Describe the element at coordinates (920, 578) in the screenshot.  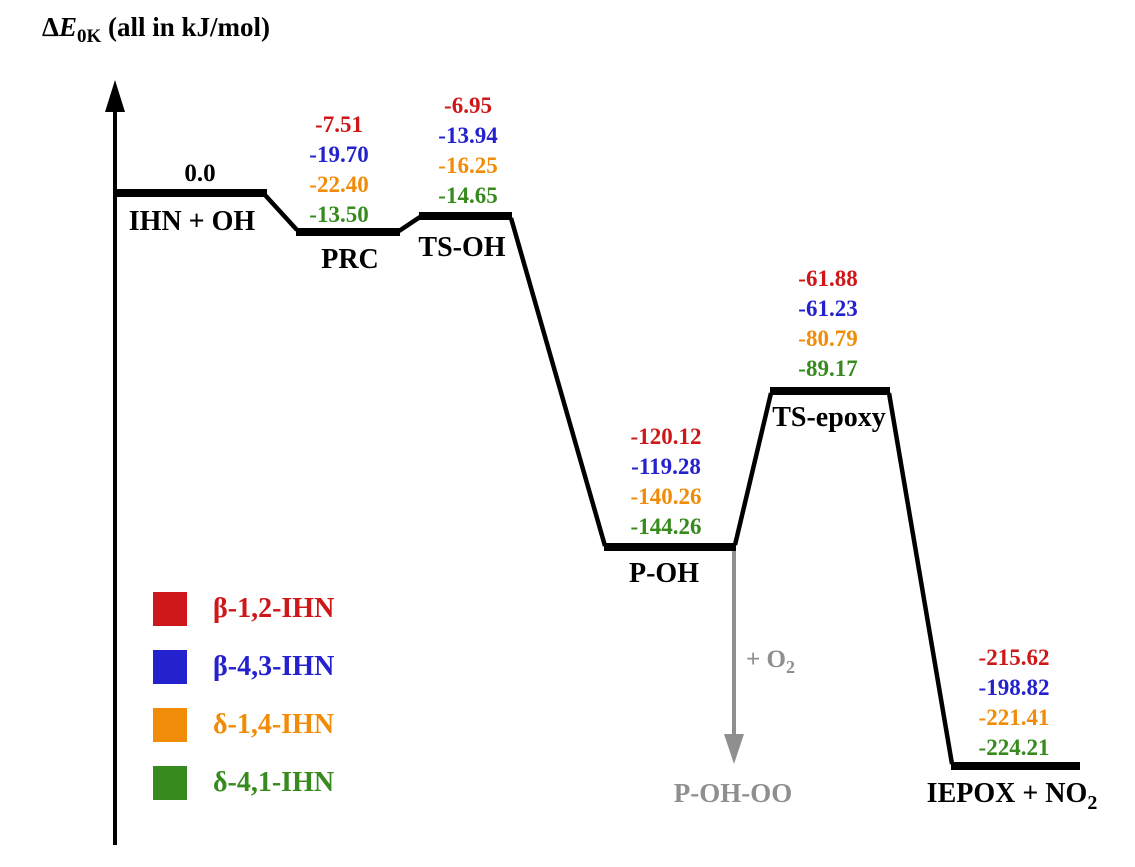
I see `connector-ts-epoxy-products` at that location.